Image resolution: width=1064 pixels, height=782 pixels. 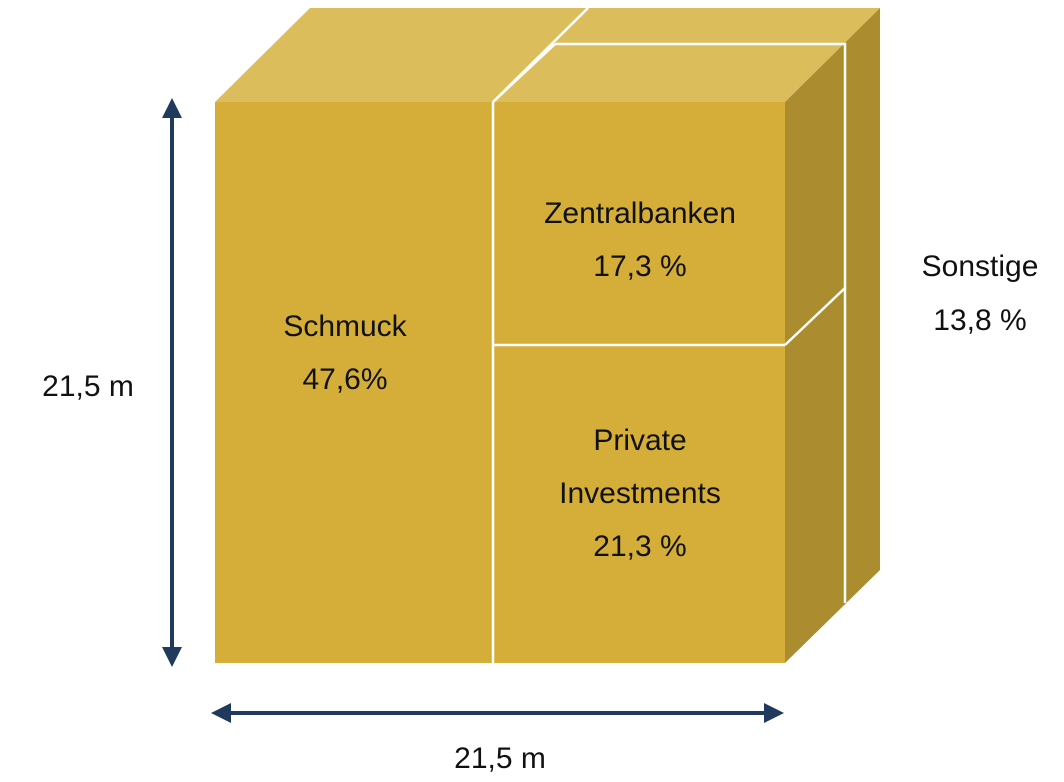 I want to click on width-label: 21,5 m, so click(x=500, y=758).